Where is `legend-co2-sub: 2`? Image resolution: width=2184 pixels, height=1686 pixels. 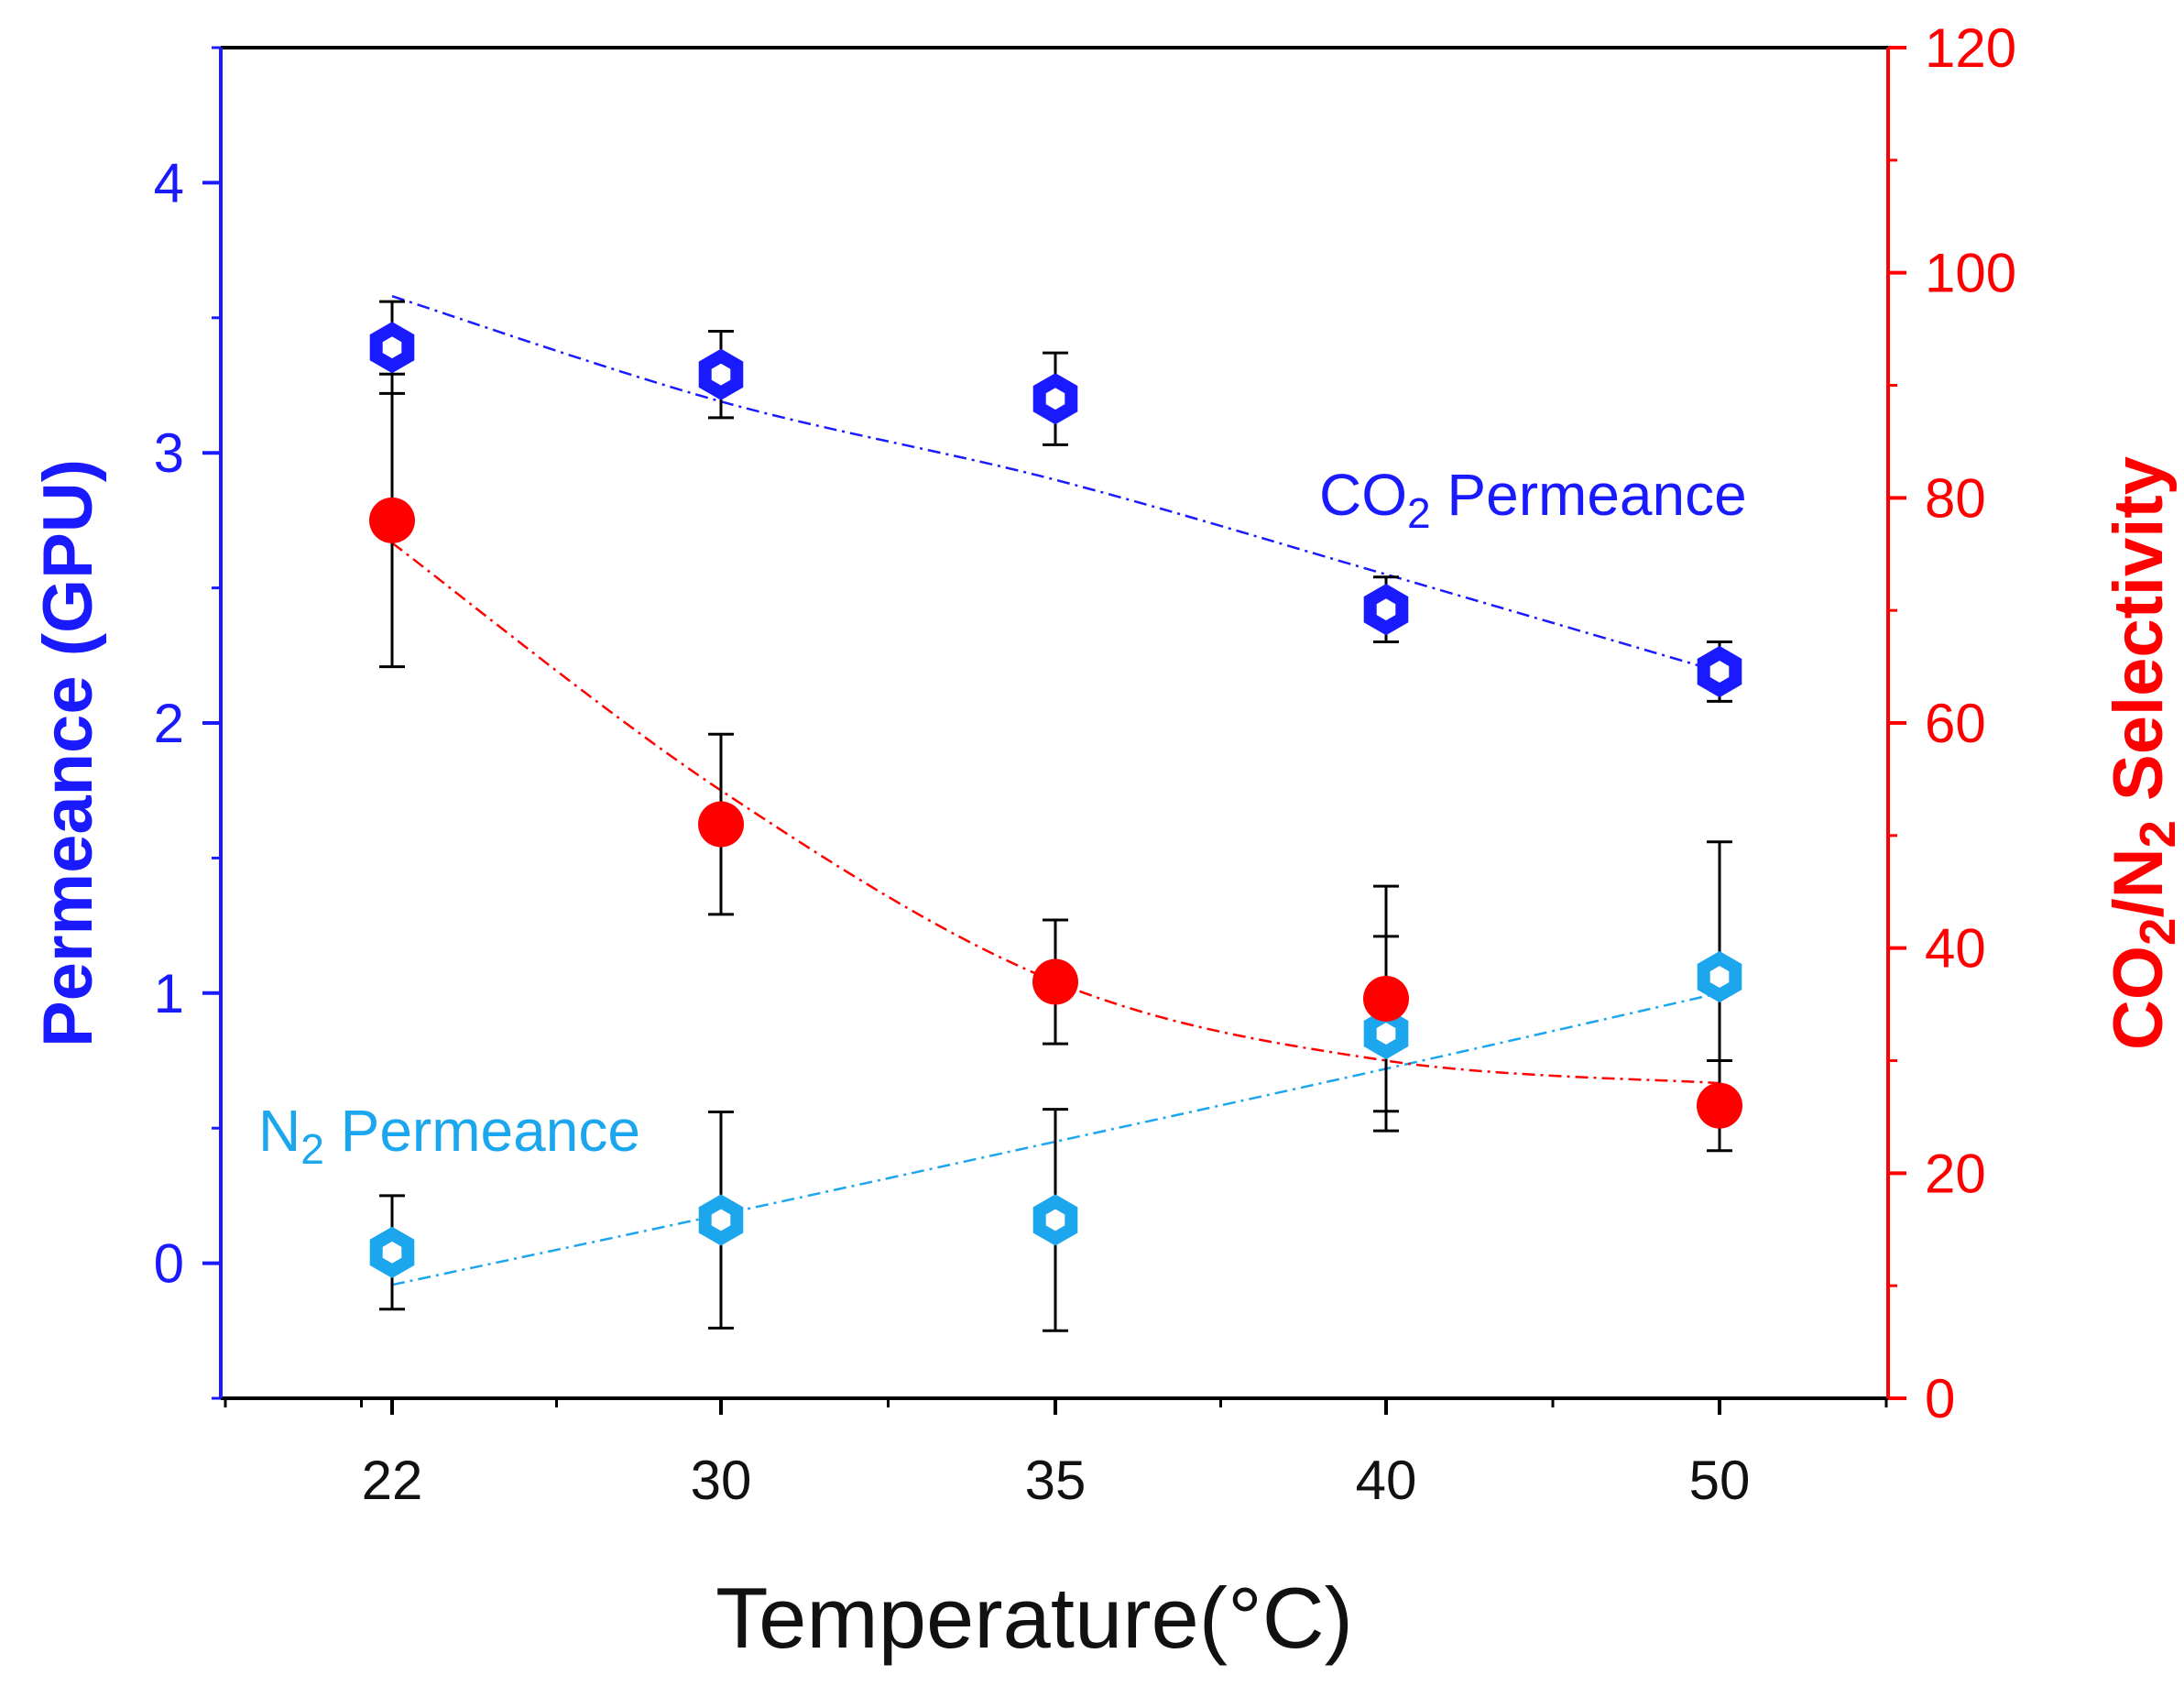 legend-co2-sub: 2 is located at coordinates (1419, 513).